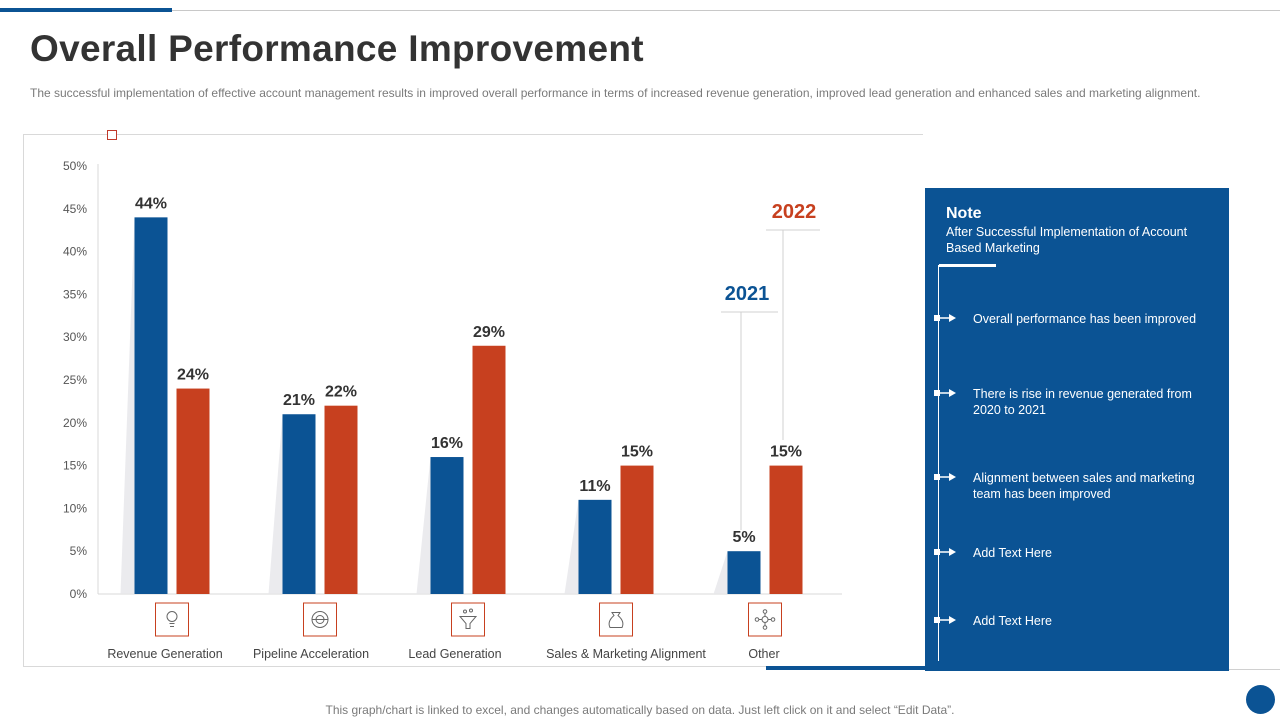  Describe the element at coordinates (320, 619) in the screenshot. I see `pipeline-gear-icon-glyph` at that location.